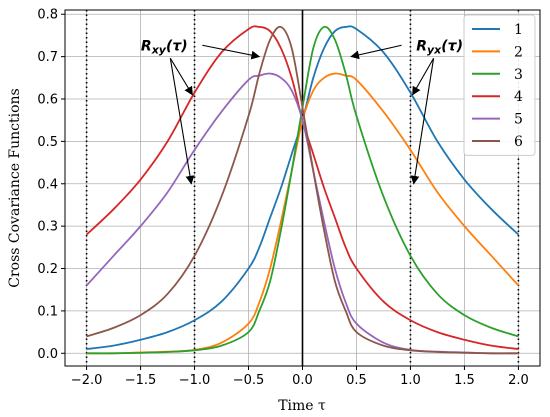 Image resolution: width=550 pixels, height=417 pixels. I want to click on y-tick-label: 0.8, so click(47, 15).